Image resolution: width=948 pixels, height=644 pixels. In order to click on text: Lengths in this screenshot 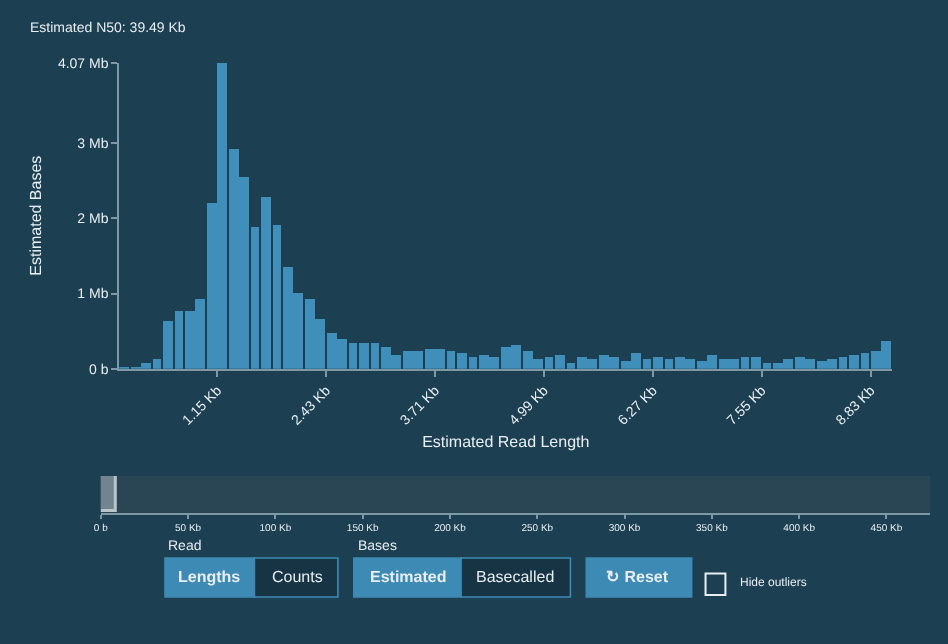, I will do `click(210, 577)`.